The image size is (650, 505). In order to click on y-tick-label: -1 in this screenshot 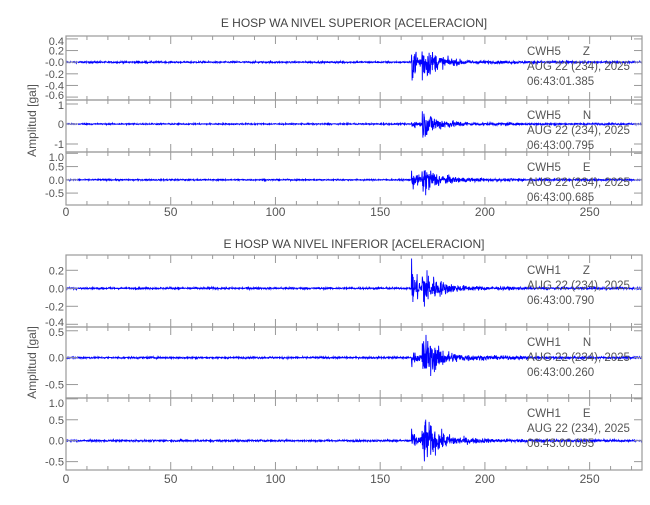, I will do `click(59, 145)`.